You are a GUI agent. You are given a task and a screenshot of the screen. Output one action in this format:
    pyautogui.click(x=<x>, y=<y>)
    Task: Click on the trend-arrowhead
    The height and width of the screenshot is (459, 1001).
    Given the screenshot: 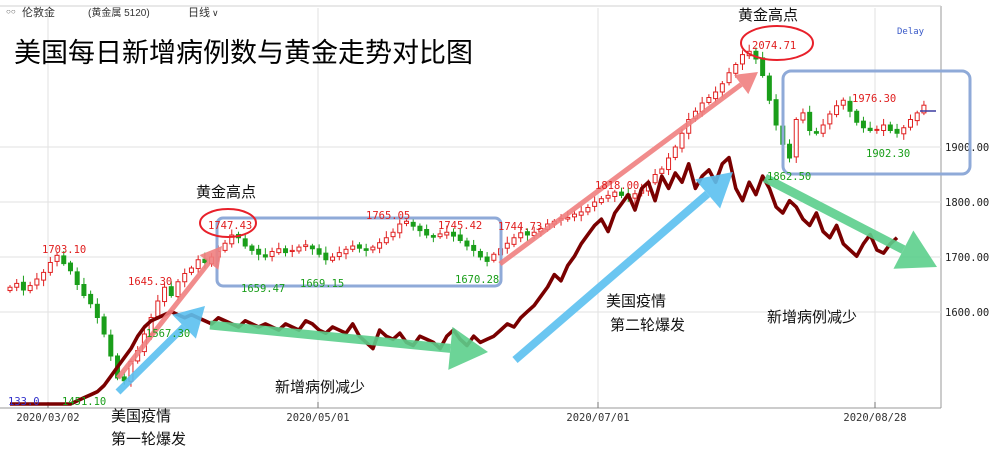 What is the action you would take?
    pyautogui.click(x=210, y=258)
    